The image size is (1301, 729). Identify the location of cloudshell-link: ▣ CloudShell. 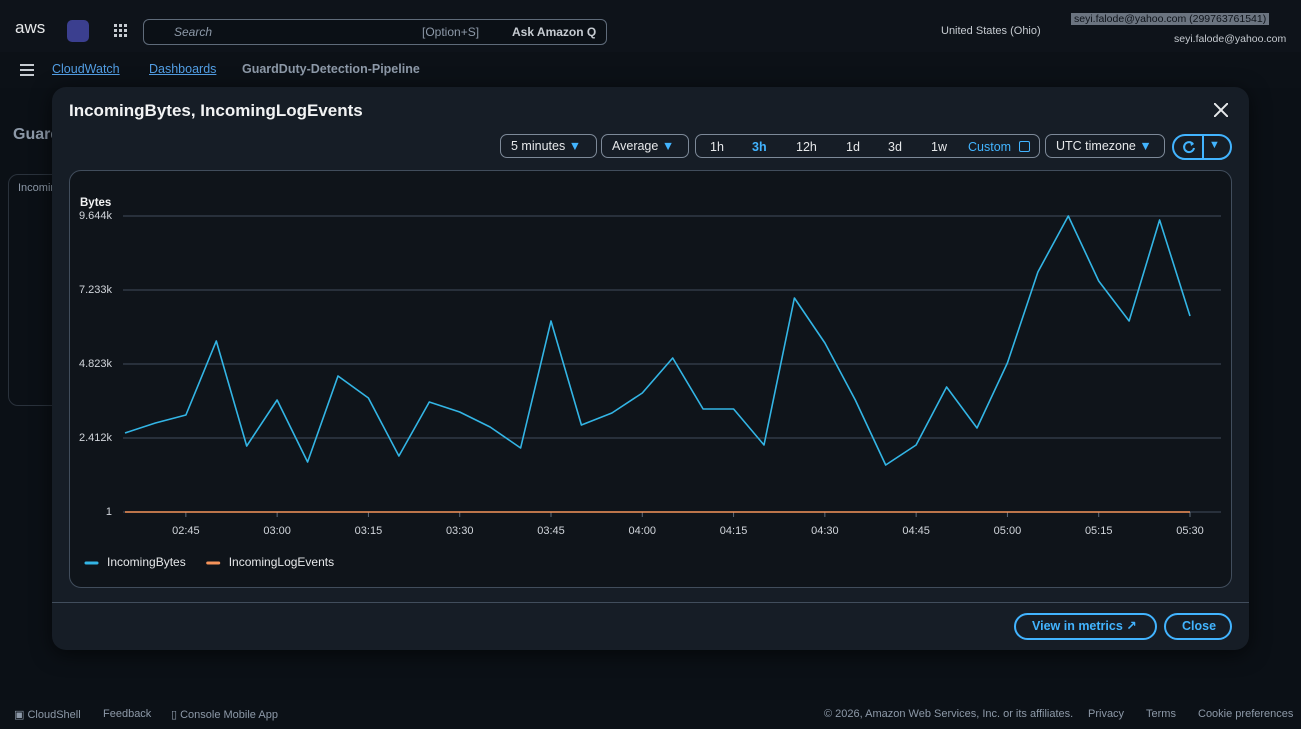
(47, 715).